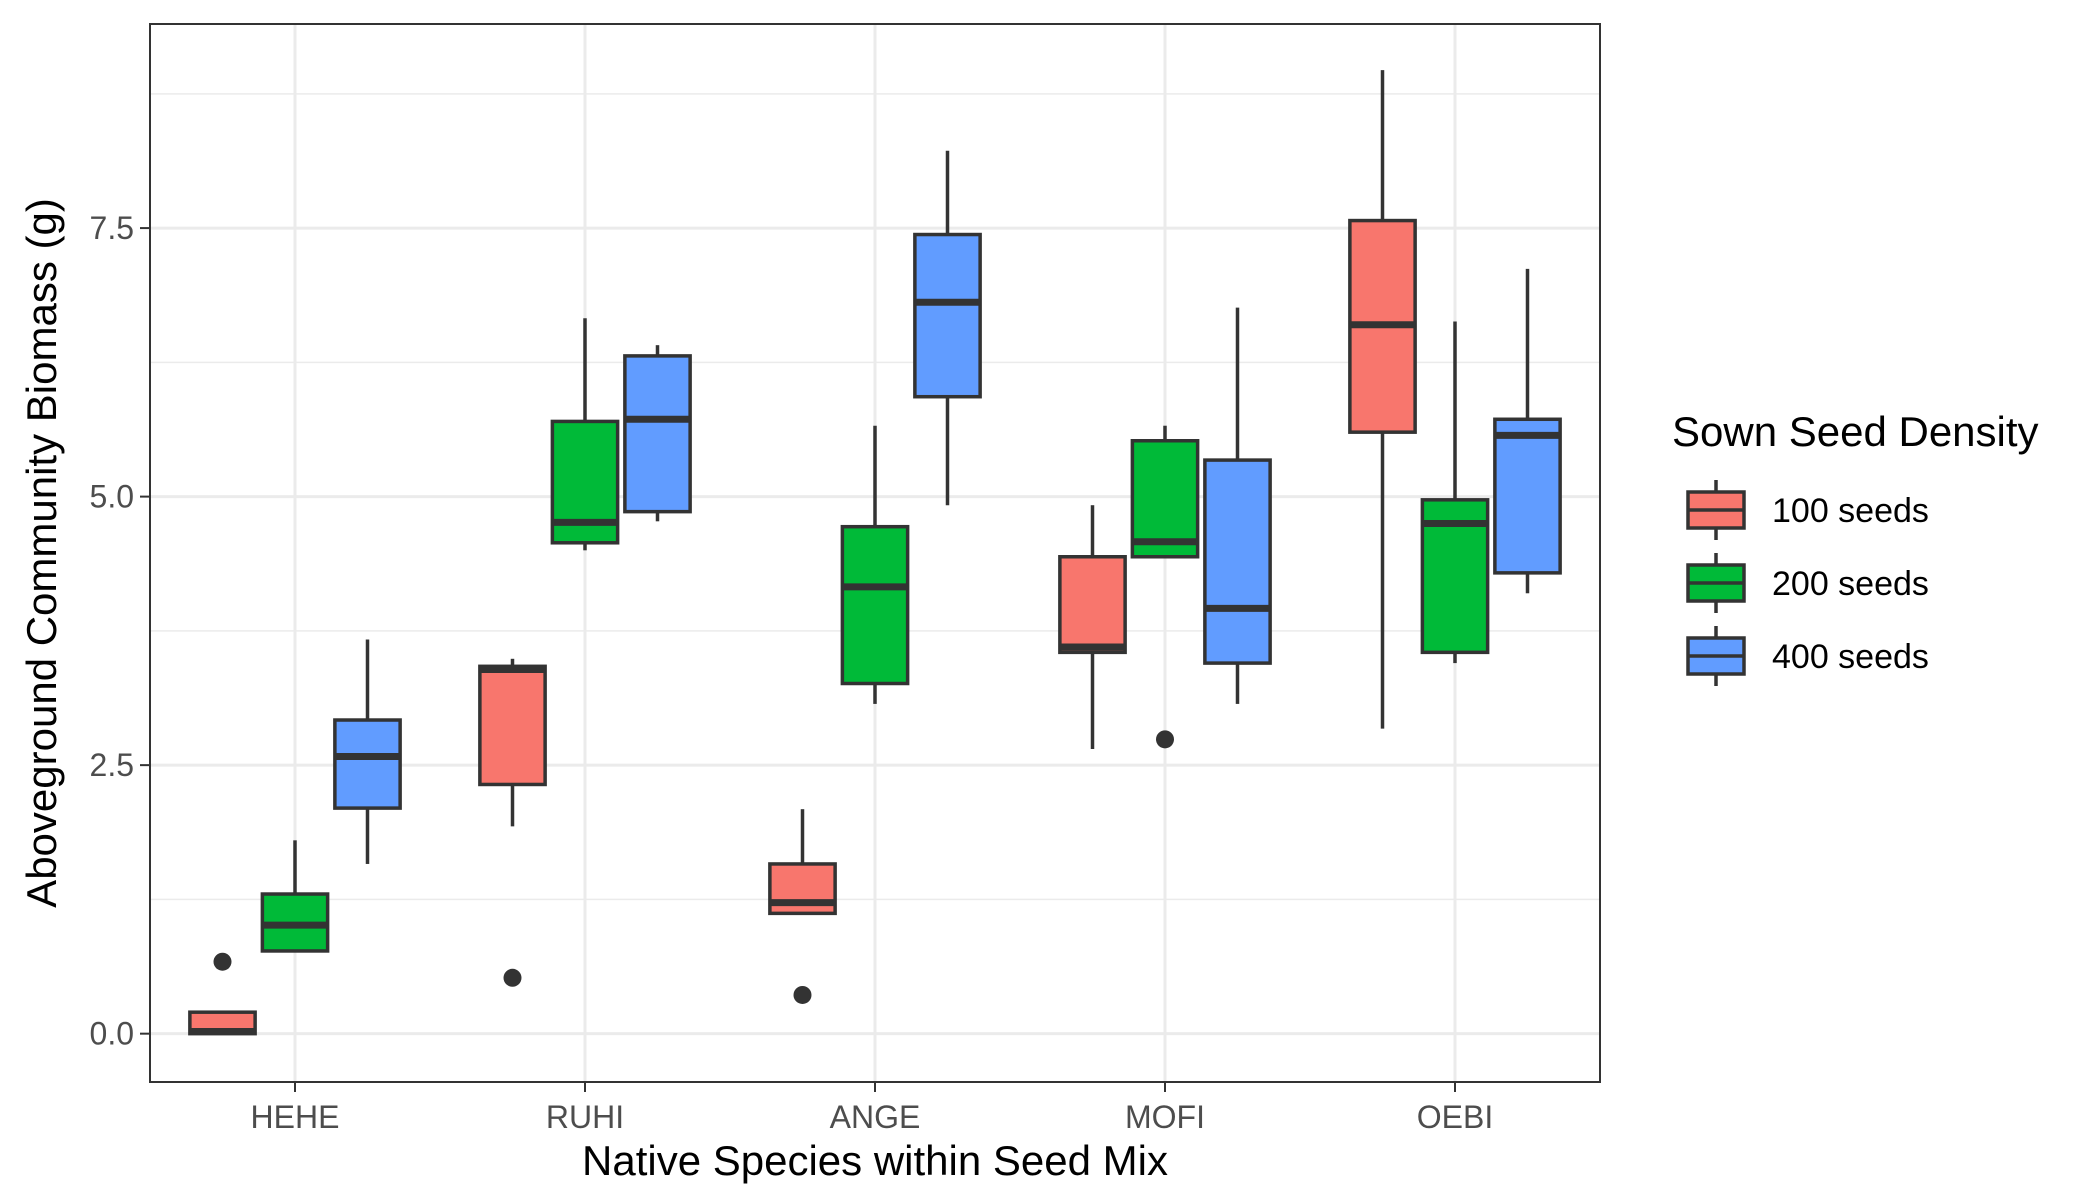 Image resolution: width=2100 pixels, height=1200 pixels. I want to click on box-hehe-400-seeds, so click(367, 751).